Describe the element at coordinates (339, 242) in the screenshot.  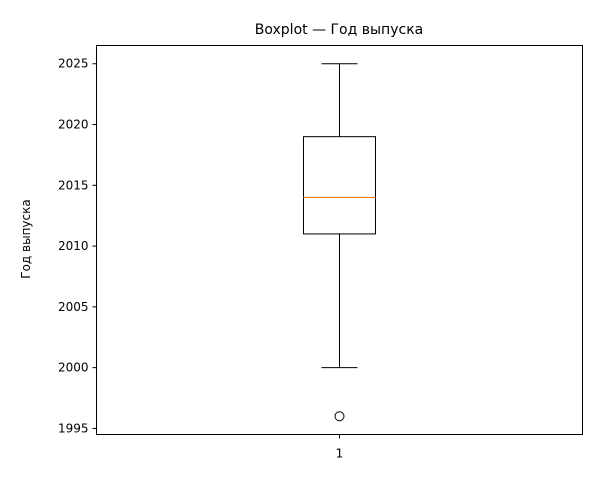
I see `box-series` at that location.